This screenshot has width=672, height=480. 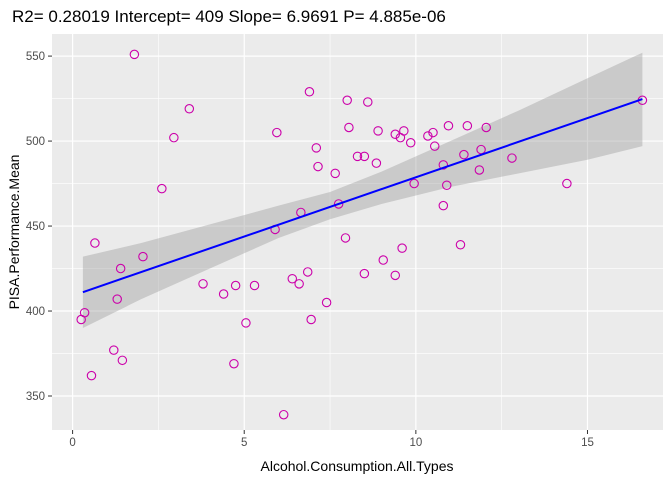 I want to click on x-tick-label: 15, so click(x=587, y=443).